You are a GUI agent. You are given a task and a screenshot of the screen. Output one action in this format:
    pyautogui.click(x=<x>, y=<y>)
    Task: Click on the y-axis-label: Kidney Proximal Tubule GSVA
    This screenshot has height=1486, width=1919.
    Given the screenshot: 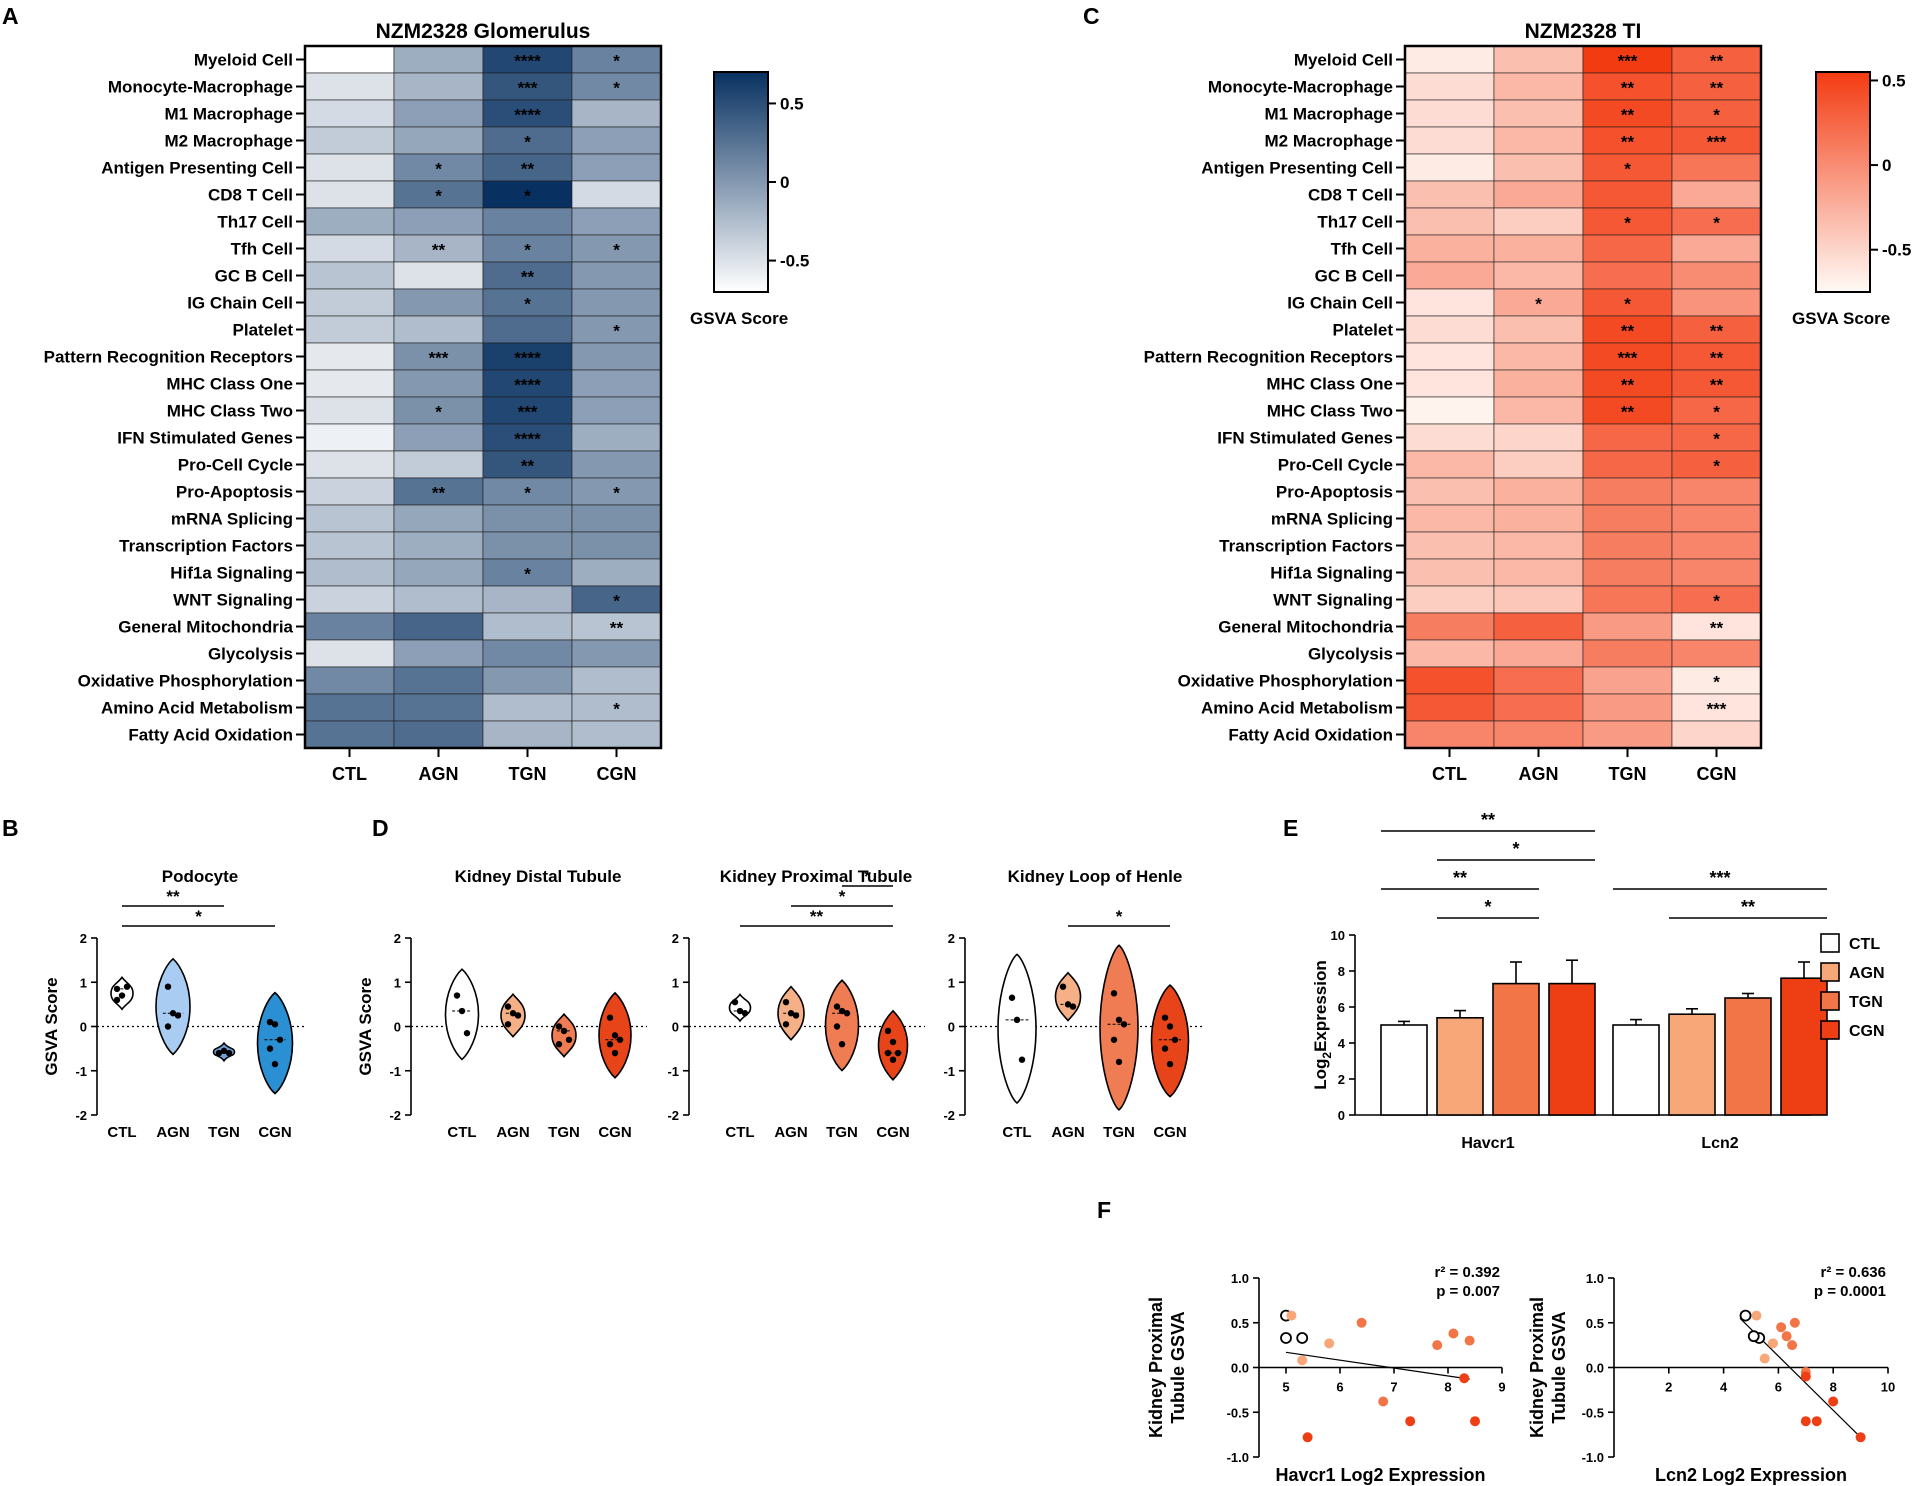 What is the action you would take?
    pyautogui.click(x=1167, y=1367)
    